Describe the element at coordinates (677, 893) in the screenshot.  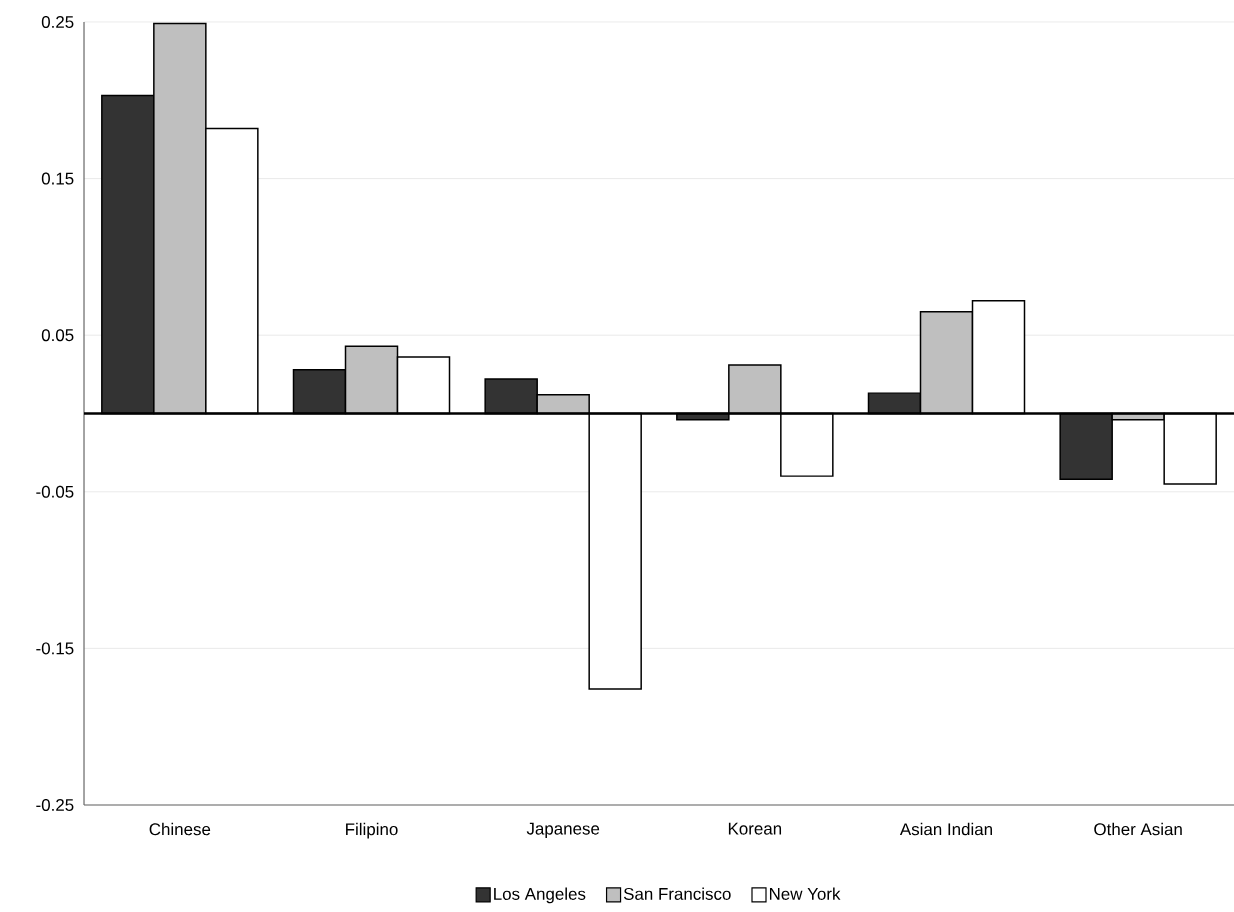
I see `legend-label: San Francisco` at that location.